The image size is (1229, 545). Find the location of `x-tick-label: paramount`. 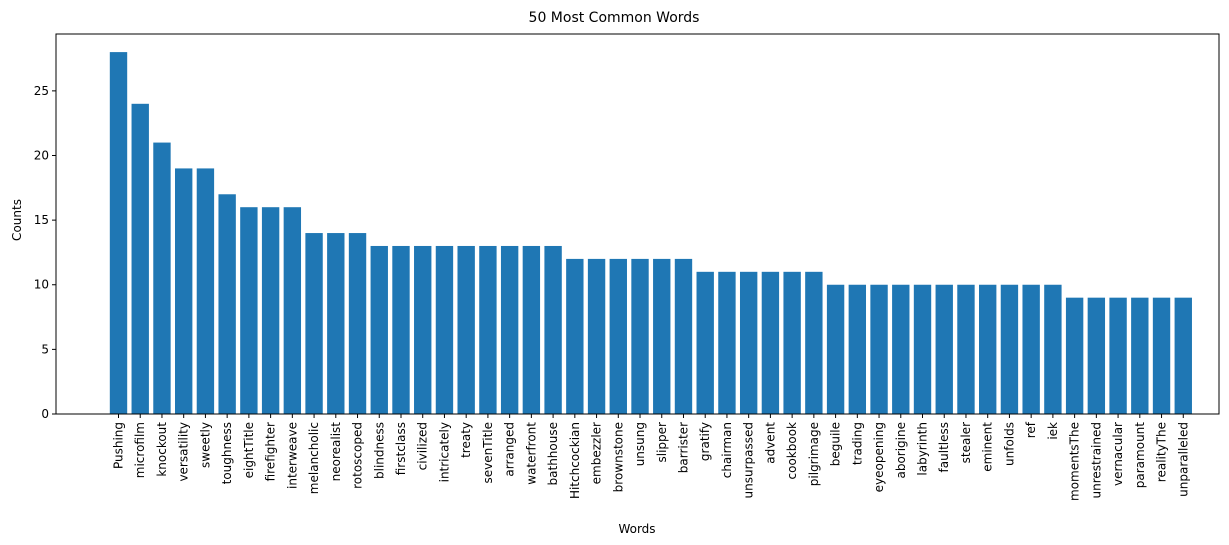

x-tick-label: paramount is located at coordinates (1140, 455).